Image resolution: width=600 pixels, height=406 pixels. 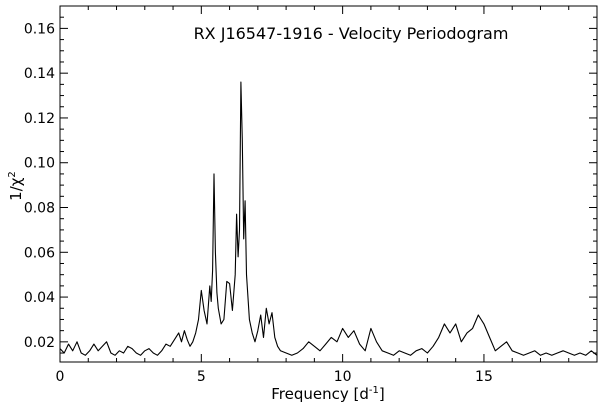 I want to click on chart-title: RX J16547-1916 - Velocity Periodogram, so click(x=351, y=33).